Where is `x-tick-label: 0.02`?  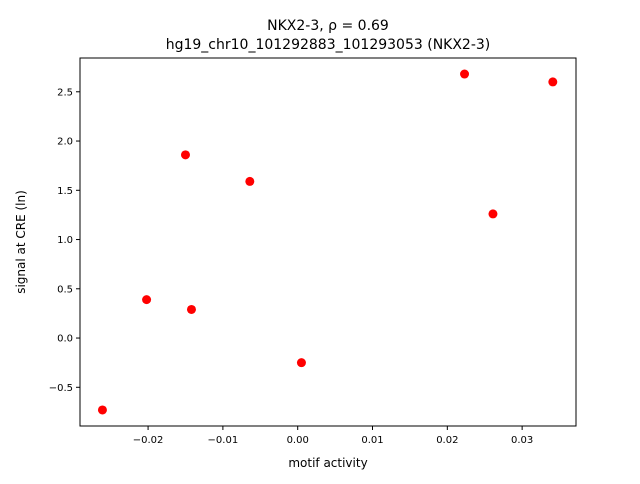
x-tick-label: 0.02 is located at coordinates (447, 440).